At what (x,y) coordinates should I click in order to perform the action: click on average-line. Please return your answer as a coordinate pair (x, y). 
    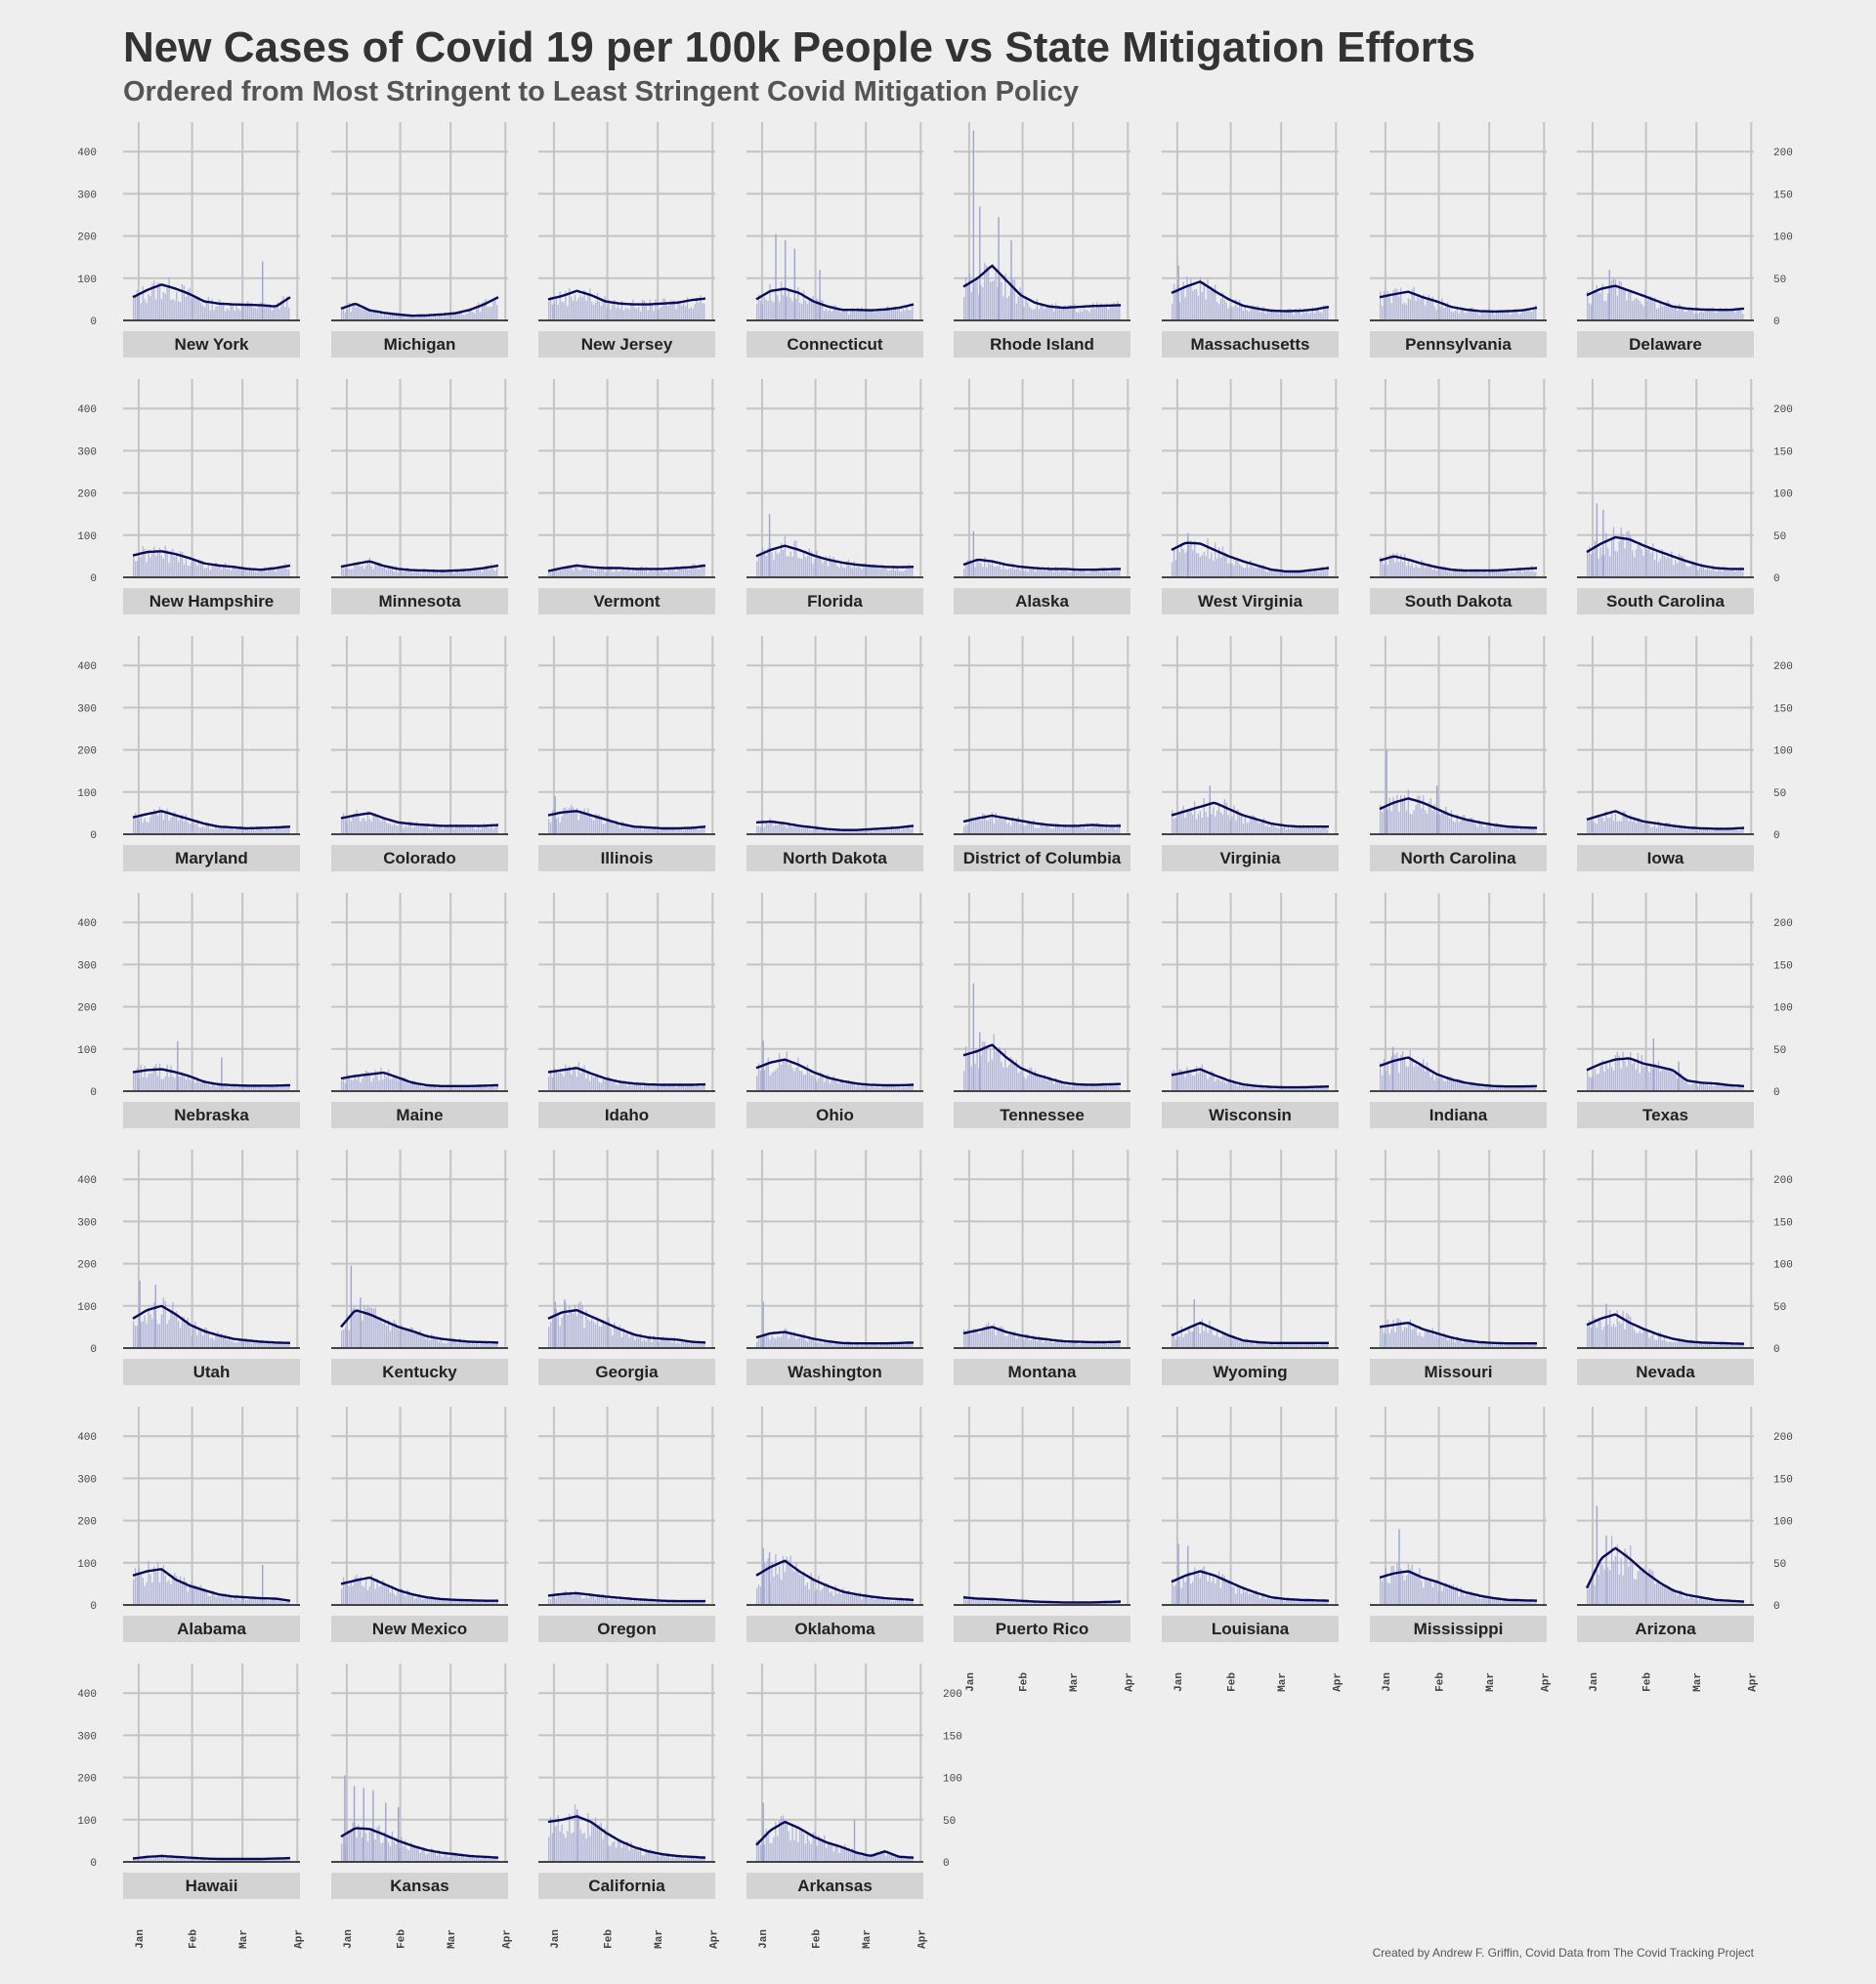
    Looking at the image, I should click on (1250, 1078).